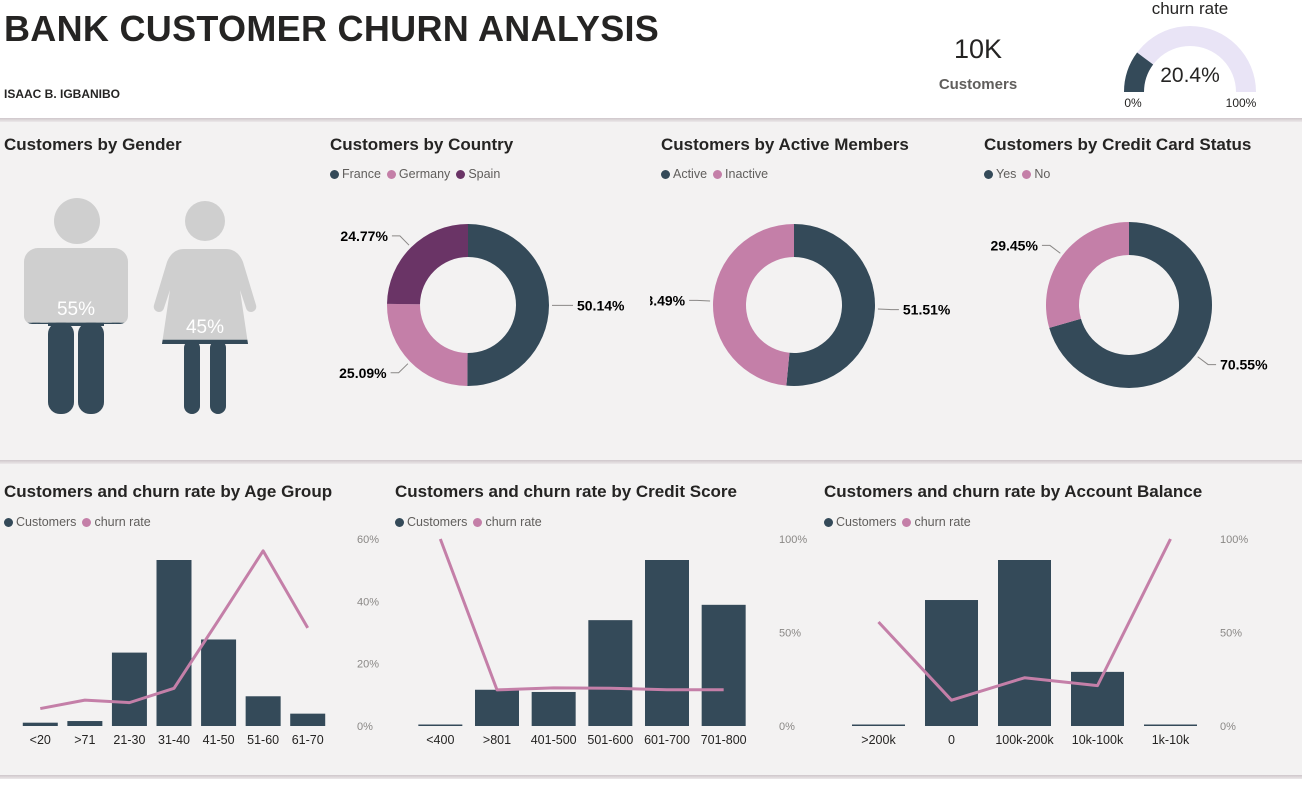 Image resolution: width=1302 pixels, height=797 pixels. What do you see at coordinates (1097, 698) in the screenshot?
I see `bar-10k-100k` at bounding box center [1097, 698].